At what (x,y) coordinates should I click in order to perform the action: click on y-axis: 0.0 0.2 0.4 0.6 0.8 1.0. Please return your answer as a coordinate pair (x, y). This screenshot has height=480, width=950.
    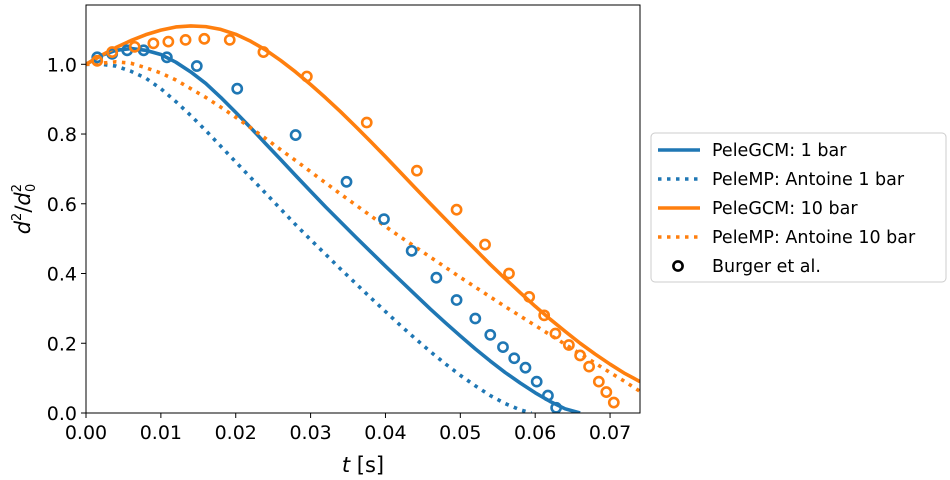
    Looking at the image, I should click on (66, 239).